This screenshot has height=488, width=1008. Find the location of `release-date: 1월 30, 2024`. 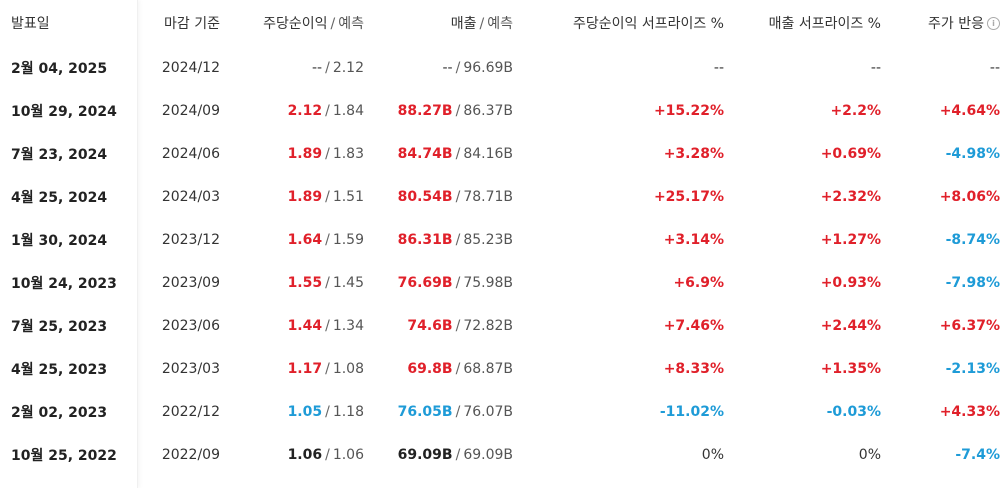

release-date: 1월 30, 2024 is located at coordinates (59, 240).